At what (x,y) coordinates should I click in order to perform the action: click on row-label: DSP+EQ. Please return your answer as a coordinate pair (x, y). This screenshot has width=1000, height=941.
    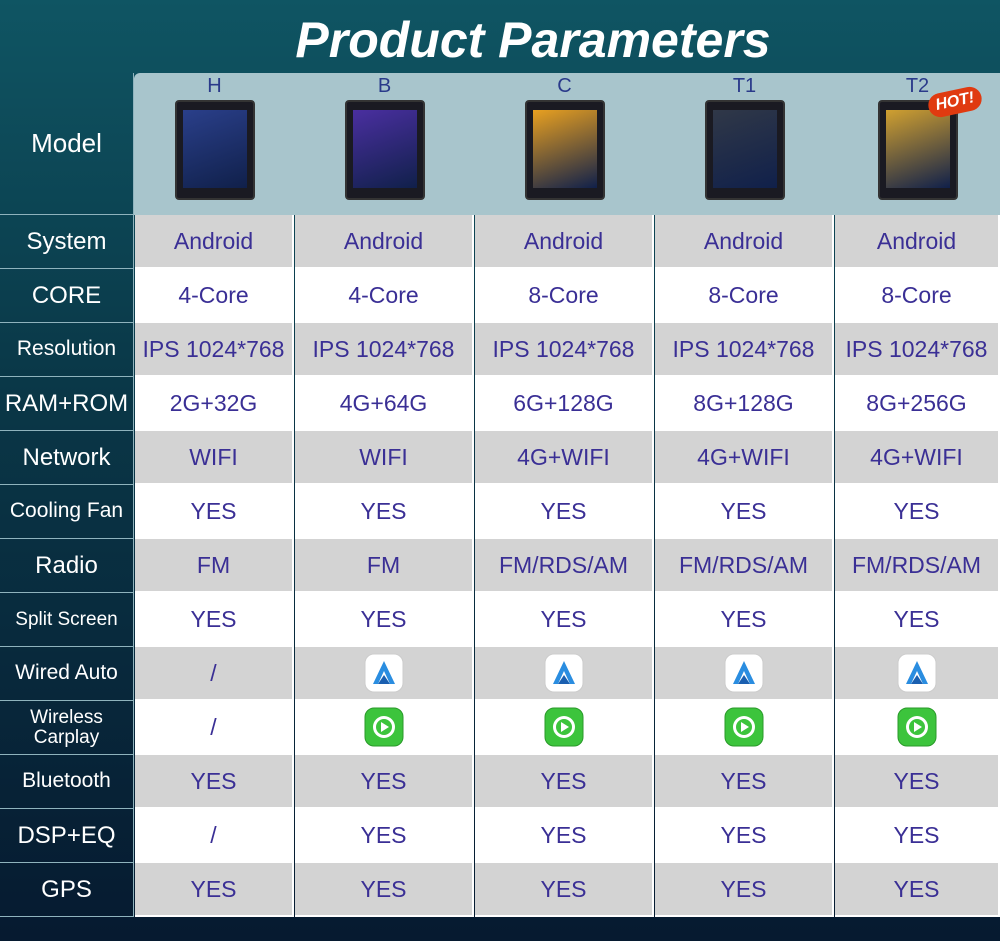
    Looking at the image, I should click on (67, 836).